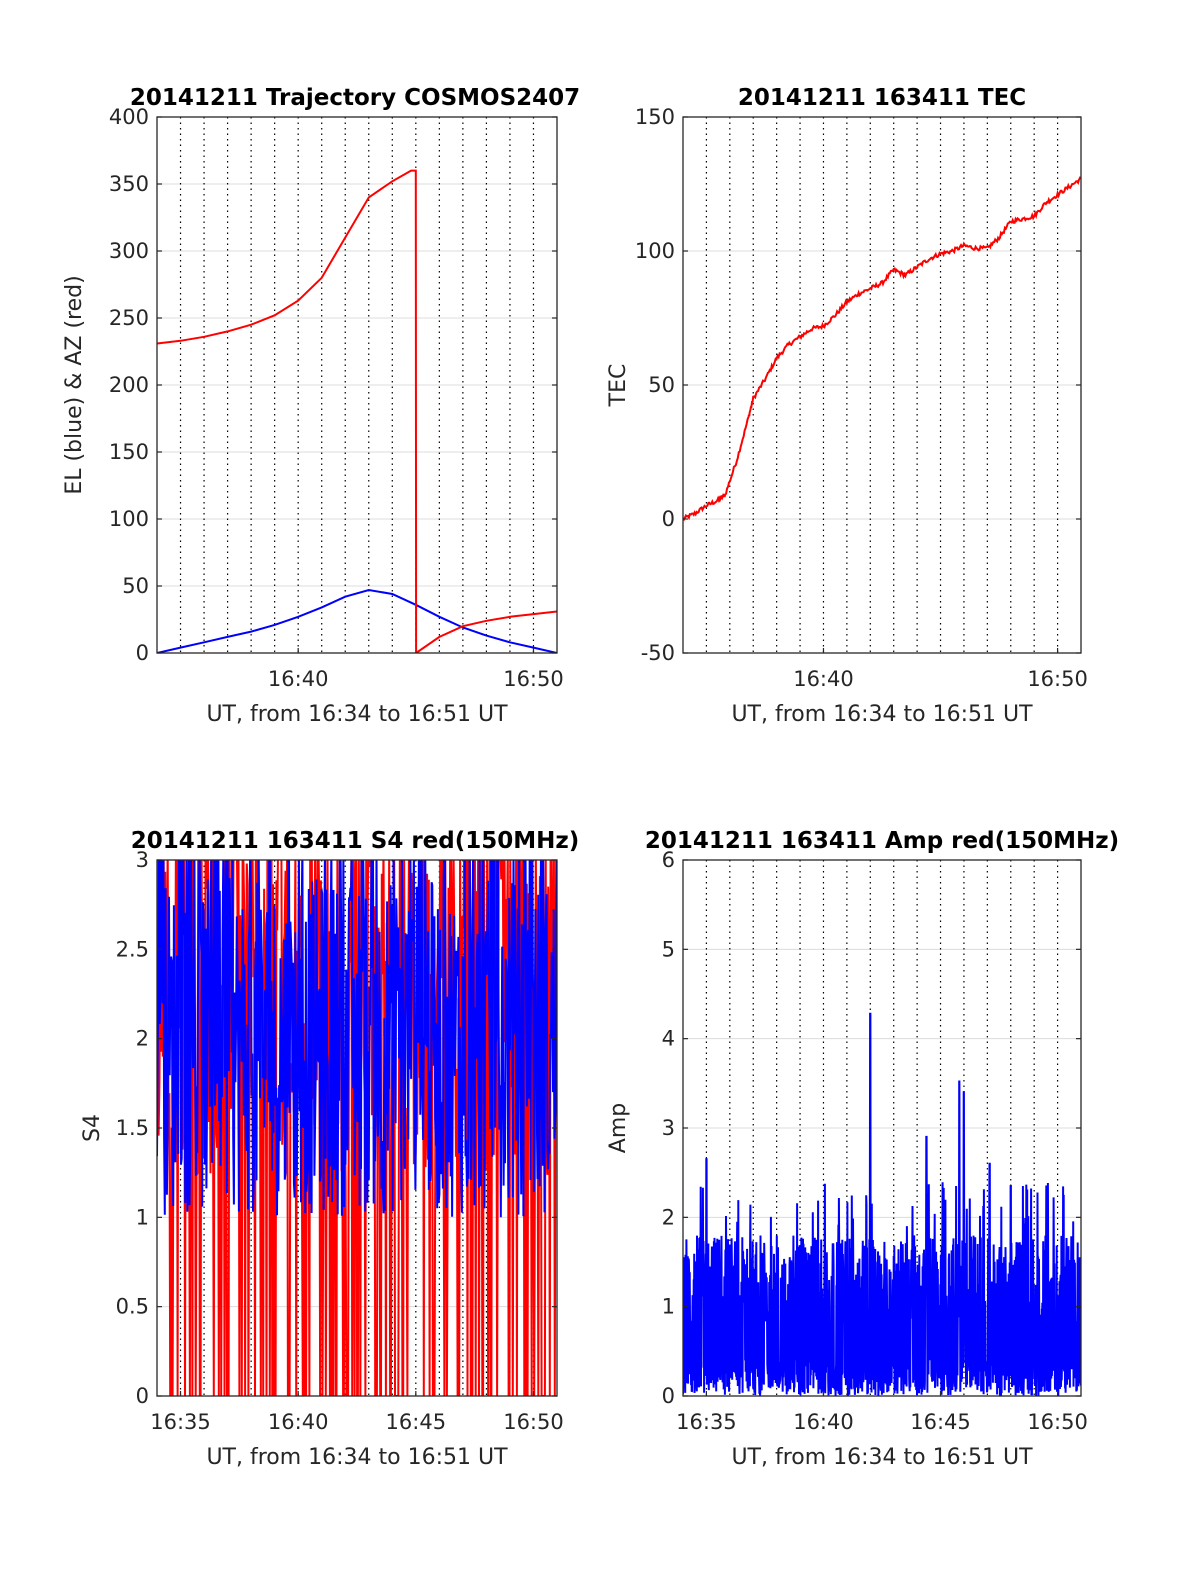  What do you see at coordinates (132, 949) in the screenshot?
I see `y-tick-label: 2.5` at bounding box center [132, 949].